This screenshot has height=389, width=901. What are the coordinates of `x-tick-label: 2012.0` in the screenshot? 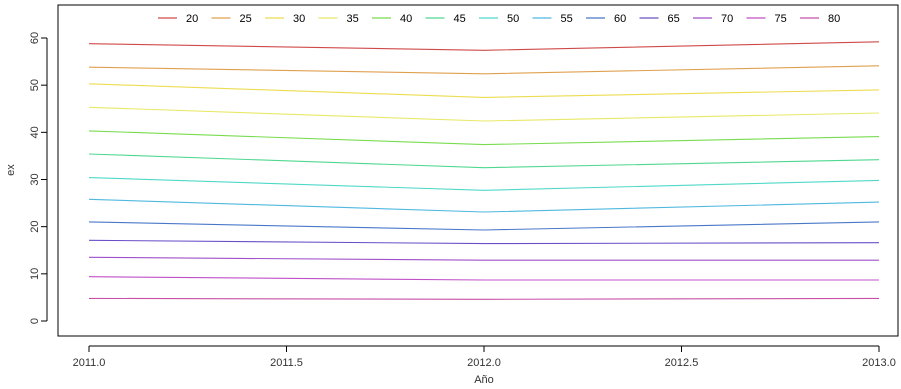 It's located at (484, 363).